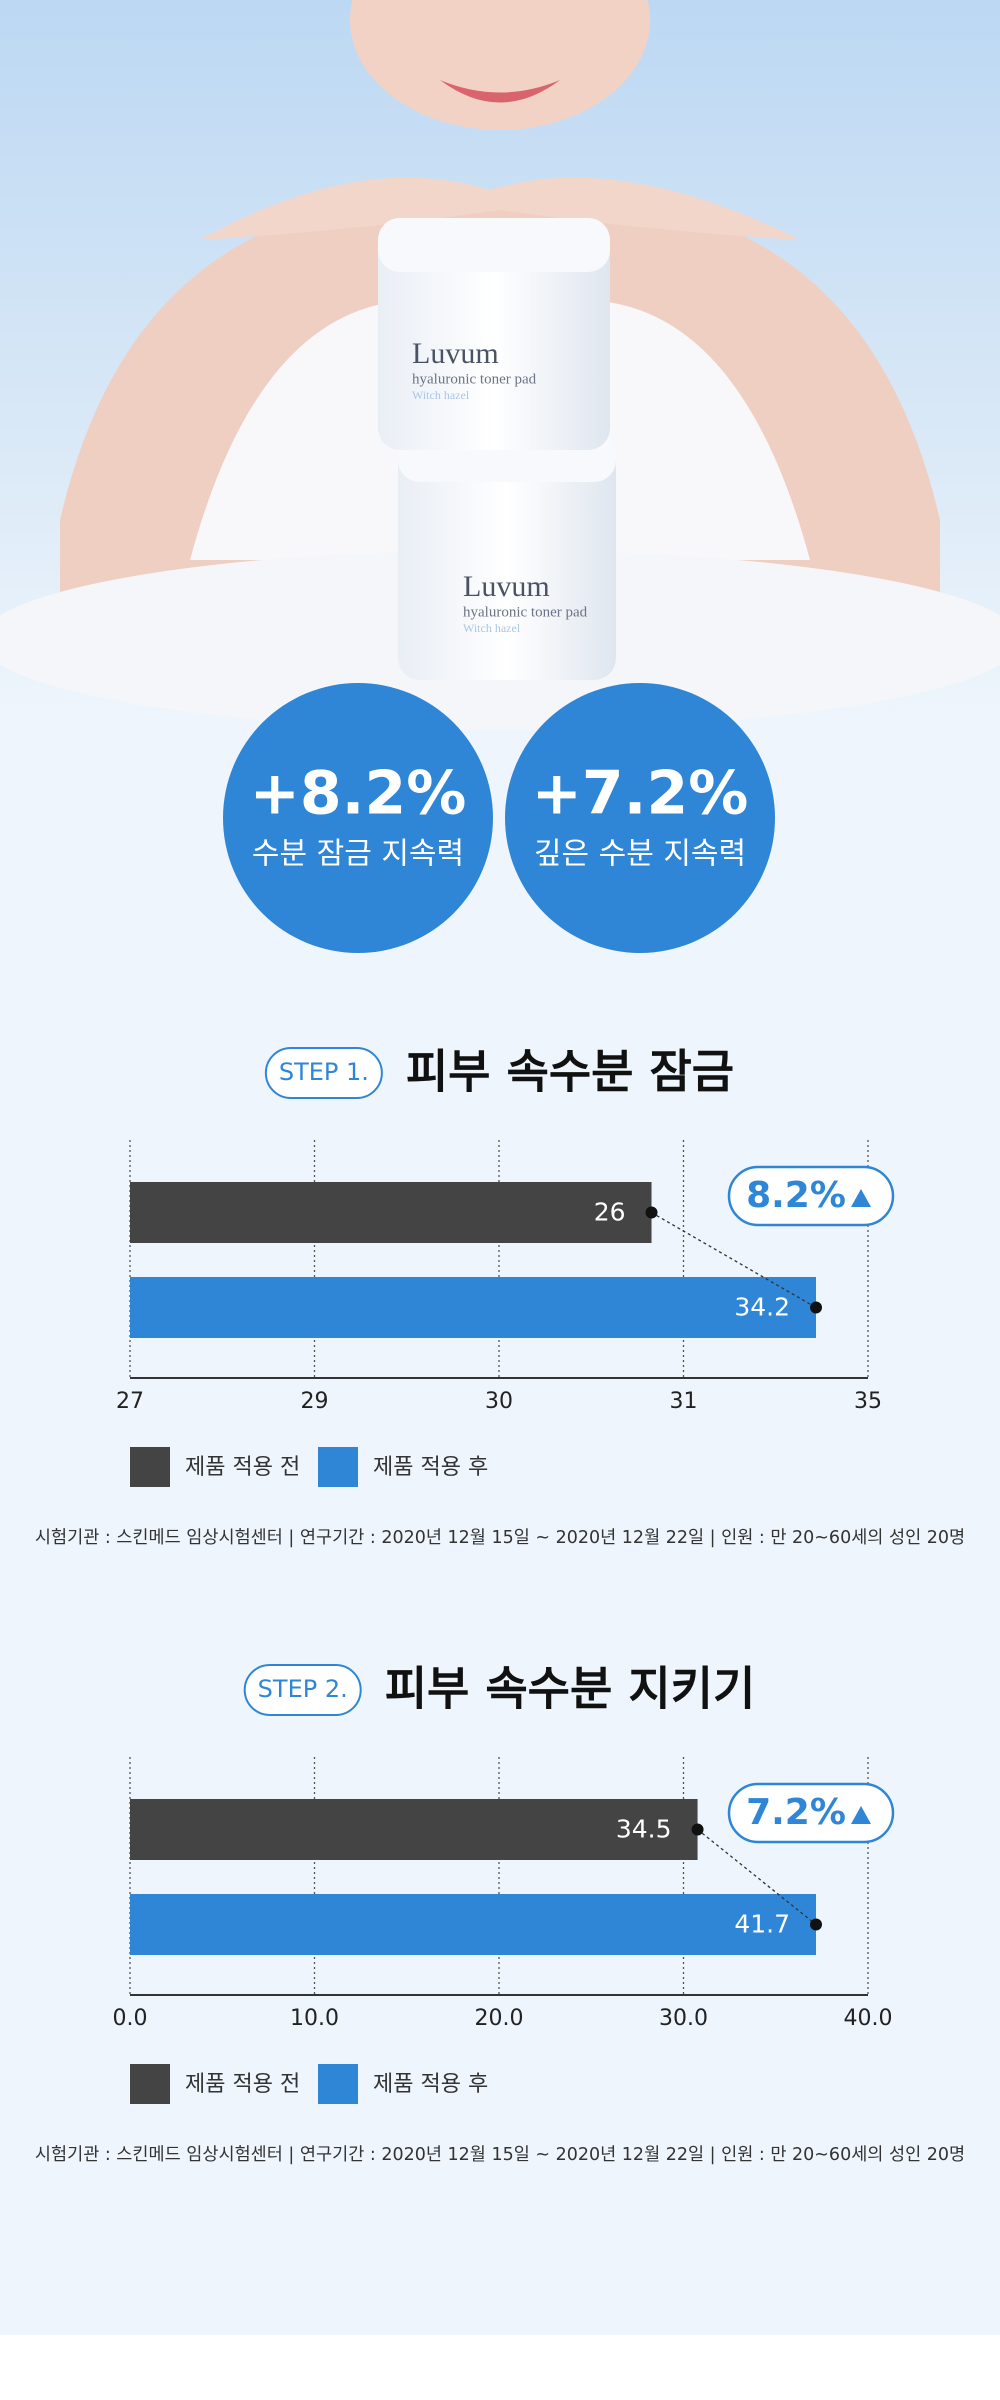 This screenshot has width=1000, height=2400. What do you see at coordinates (868, 1401) in the screenshot?
I see `x-tick-label: 35` at bounding box center [868, 1401].